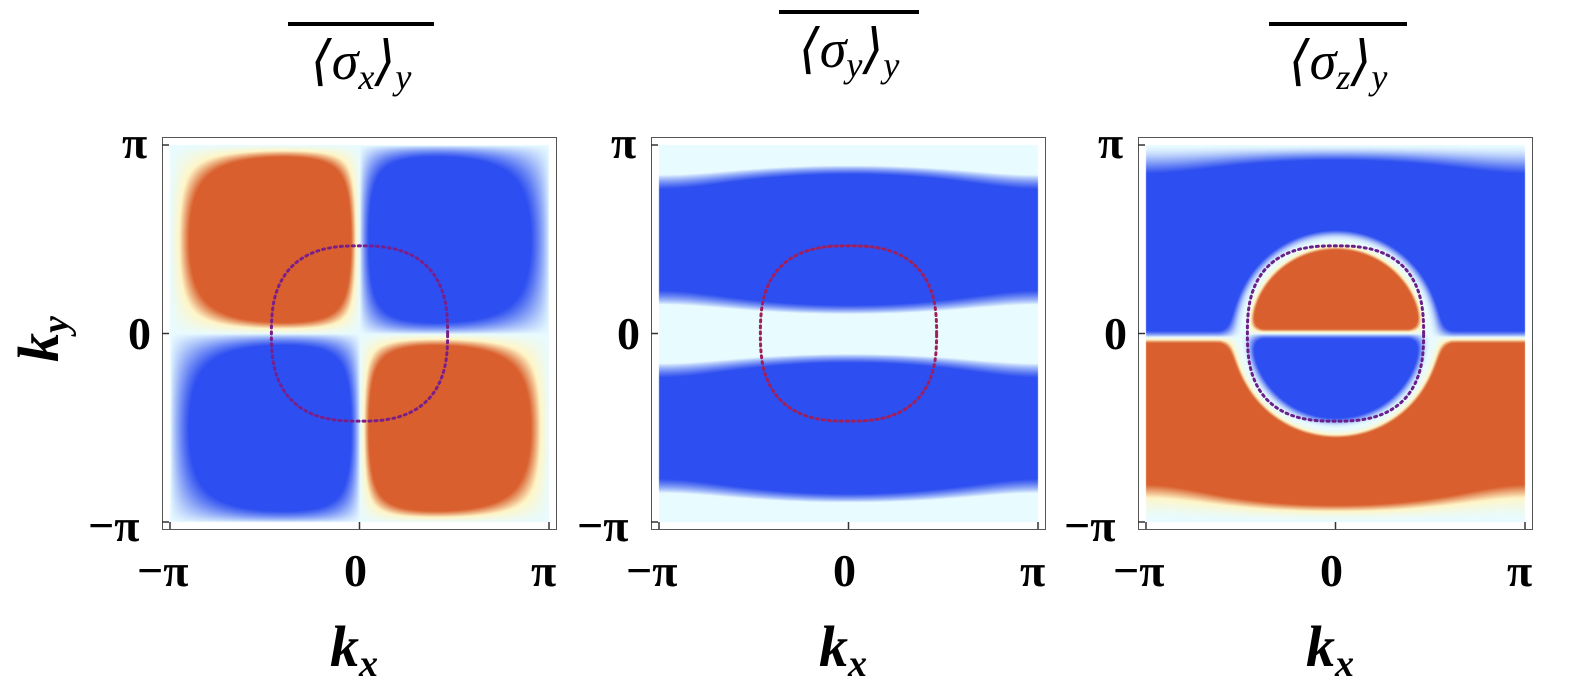 The width and height of the screenshot is (1594, 692). Describe the element at coordinates (41, 339) in the screenshot. I see `y-axis-label: ky` at that location.